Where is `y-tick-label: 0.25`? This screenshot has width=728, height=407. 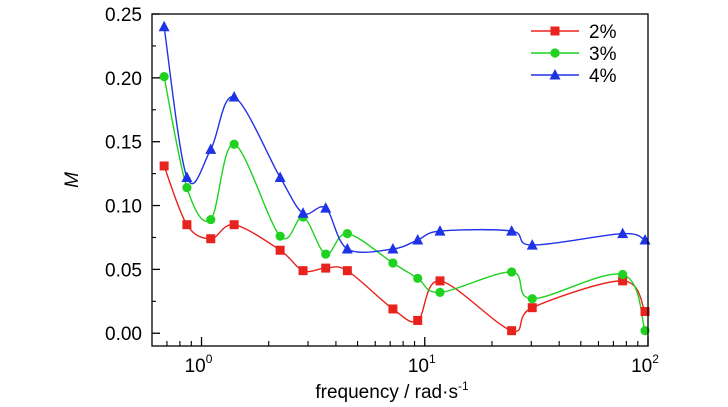
y-tick-label: 0.25 is located at coordinates (123, 15).